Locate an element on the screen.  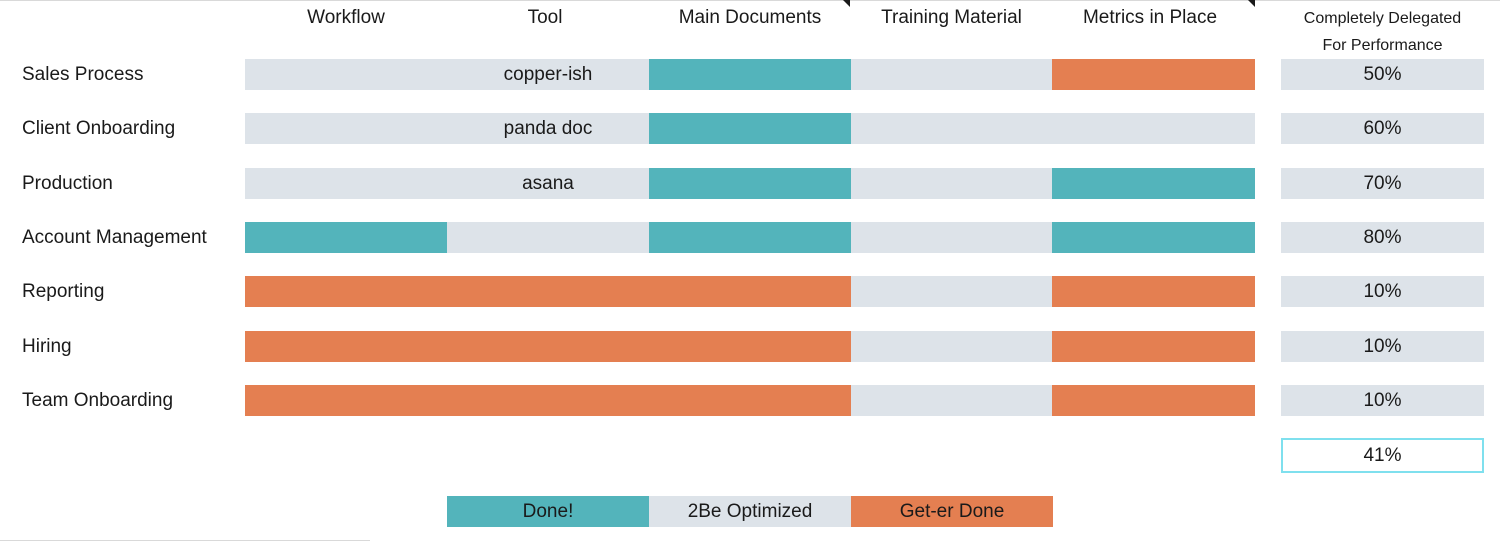
bottom-border is located at coordinates (185, 540).